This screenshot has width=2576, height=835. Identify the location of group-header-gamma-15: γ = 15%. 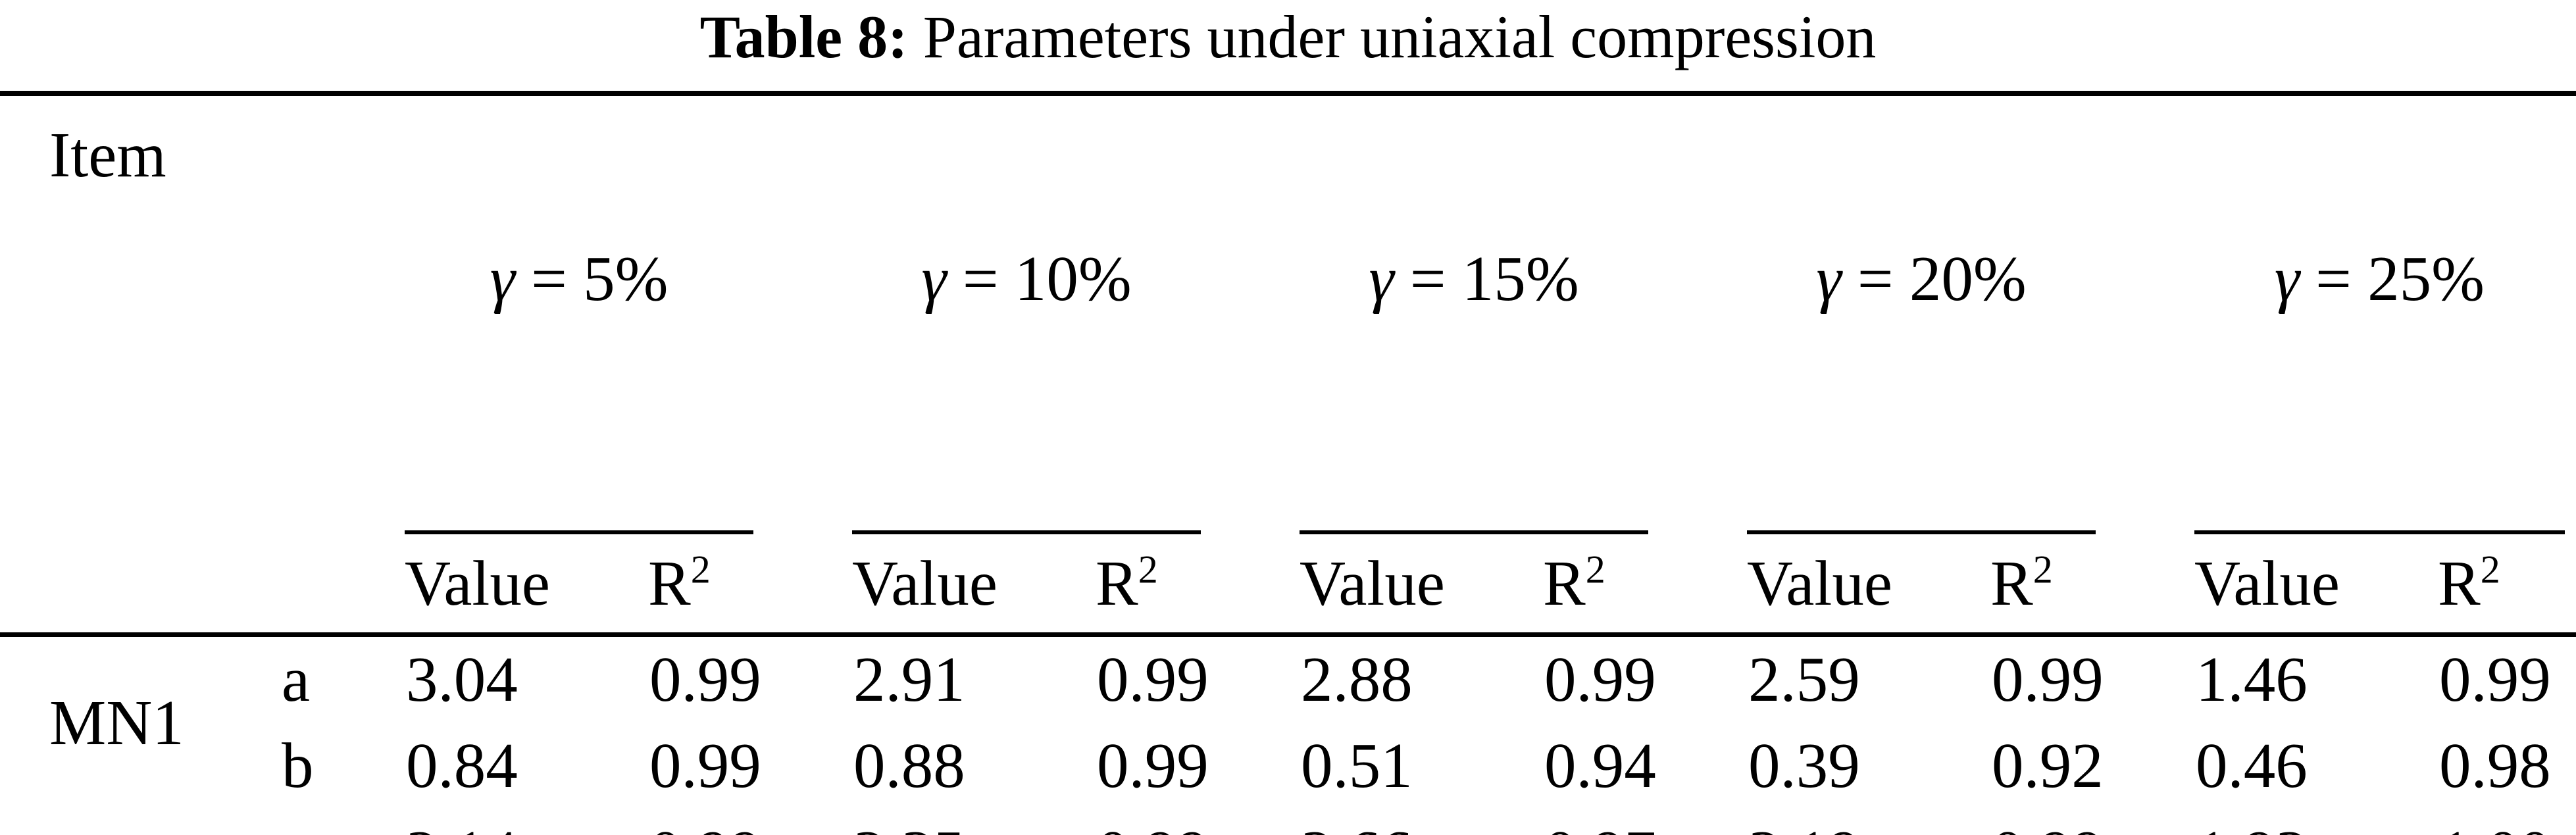
(1524, 313).